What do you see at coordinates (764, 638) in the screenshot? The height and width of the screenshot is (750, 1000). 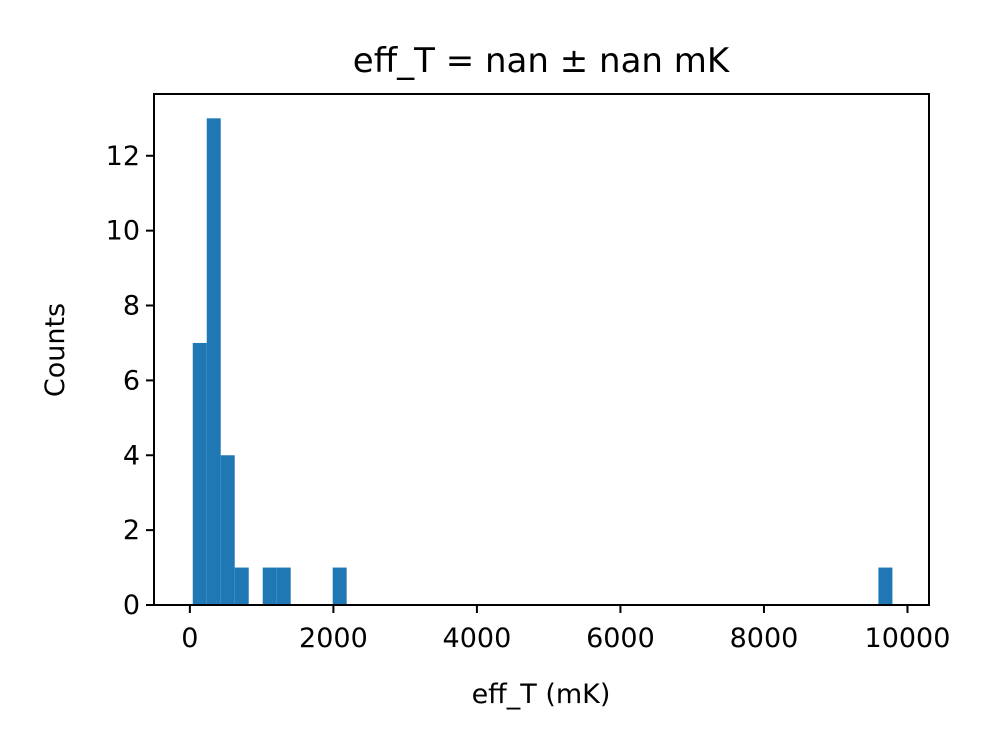 I see `x-tick-label: 8000` at bounding box center [764, 638].